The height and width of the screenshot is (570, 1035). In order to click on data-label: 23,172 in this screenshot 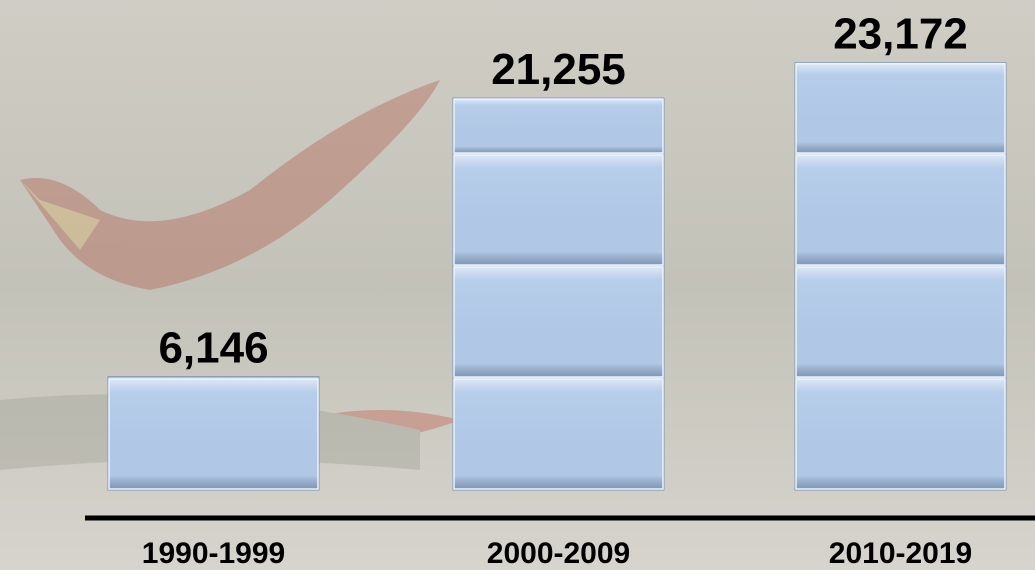, I will do `click(900, 34)`.